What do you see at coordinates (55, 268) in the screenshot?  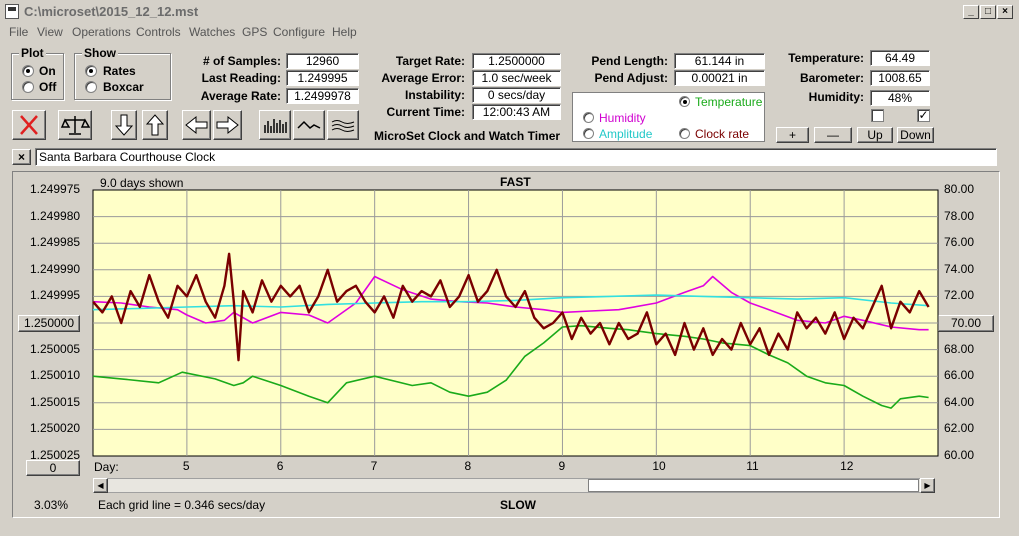 I see `left-tick-label: 1.249990` at bounding box center [55, 268].